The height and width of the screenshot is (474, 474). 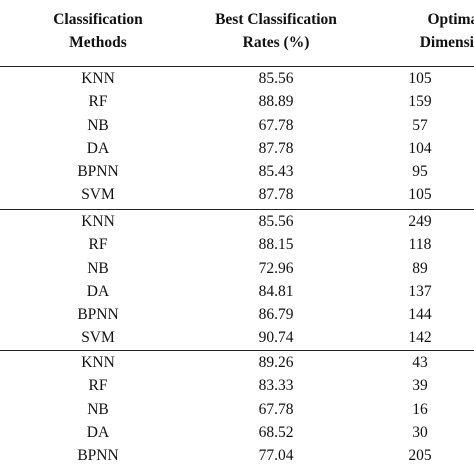 I want to click on table-row: BPNN 77.04 205, so click(x=237, y=455).